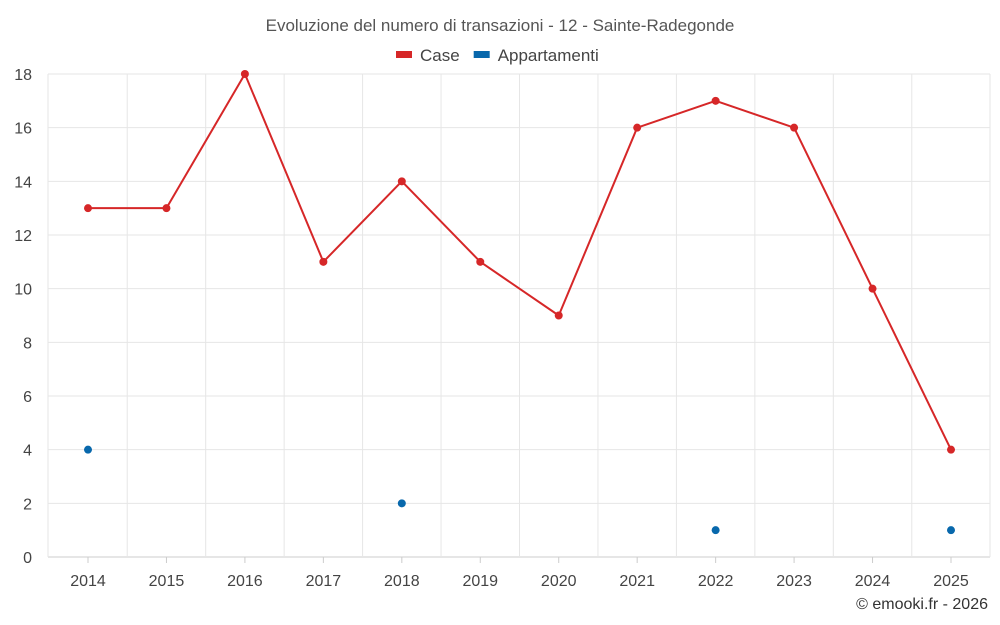 The width and height of the screenshot is (1000, 625). I want to click on x-tick-label: 2022, so click(716, 581).